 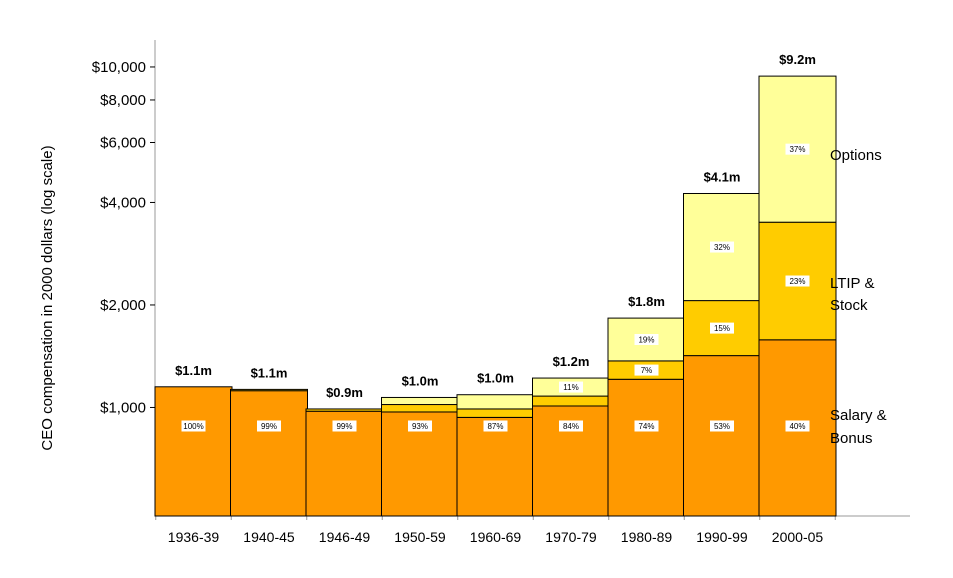 I want to click on total-label: $1.2m, so click(x=571, y=361).